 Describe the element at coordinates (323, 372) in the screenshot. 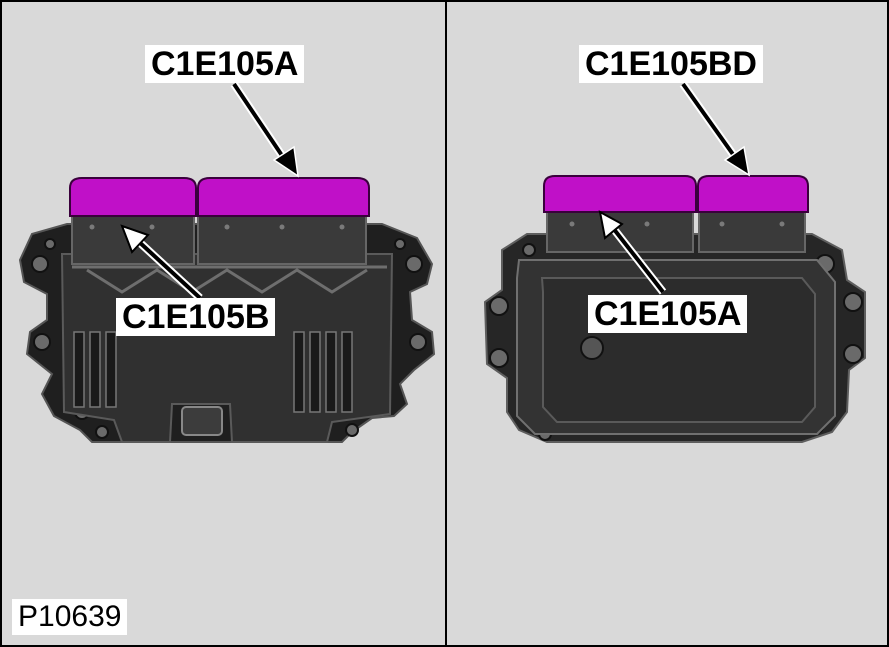

I see `cooling-fins-right` at that location.